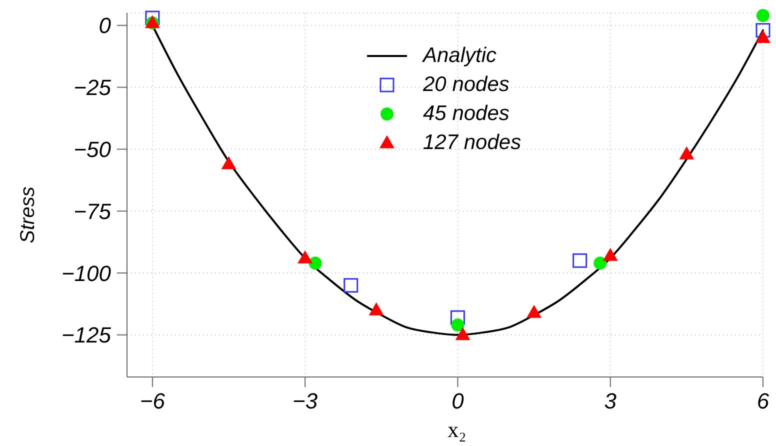  Describe the element at coordinates (105, 25) in the screenshot. I see `y-tick-label: 0` at that location.